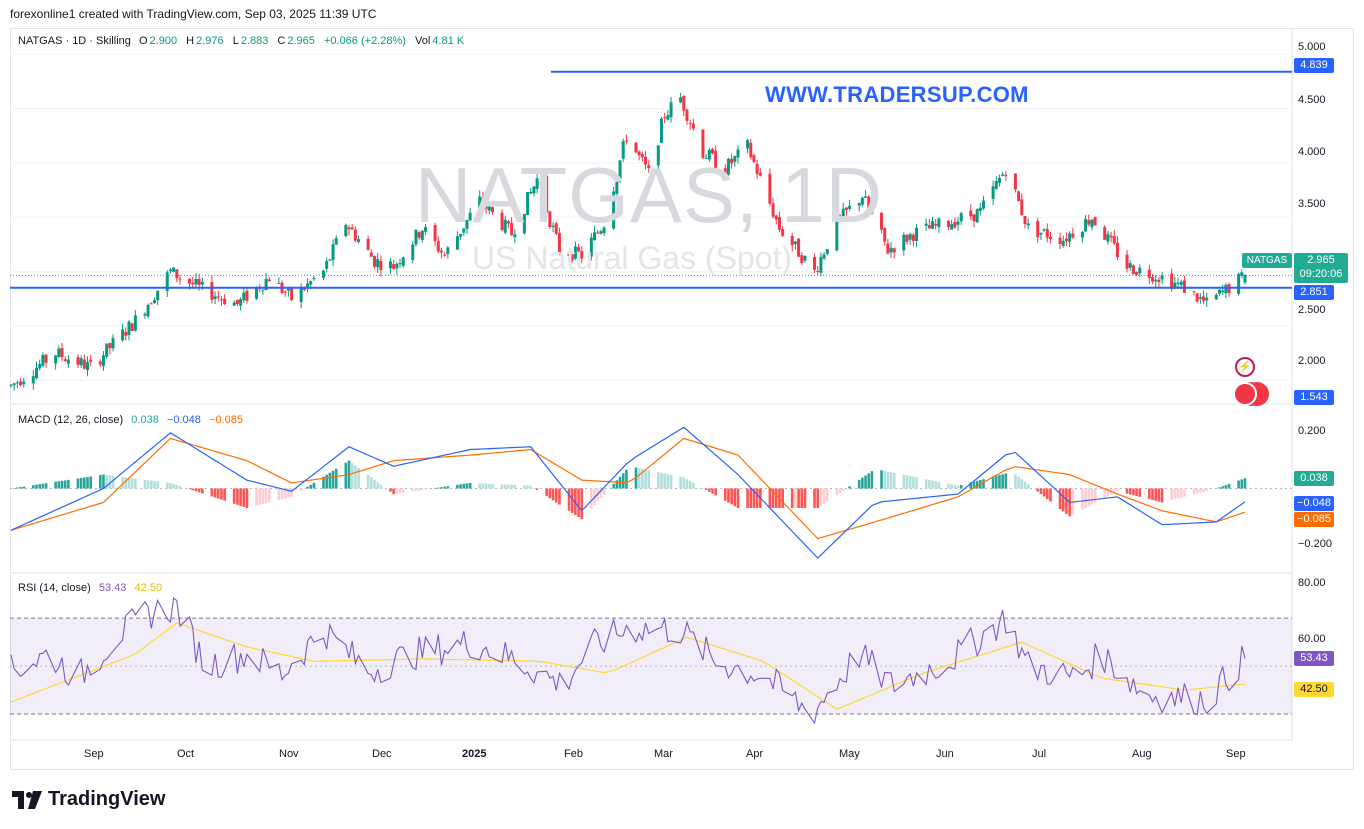  Describe the element at coordinates (131, 420) in the screenshot. I see `macd-legend: MACD (12, 26, close) 0.038 −0.048 −0.085` at that location.